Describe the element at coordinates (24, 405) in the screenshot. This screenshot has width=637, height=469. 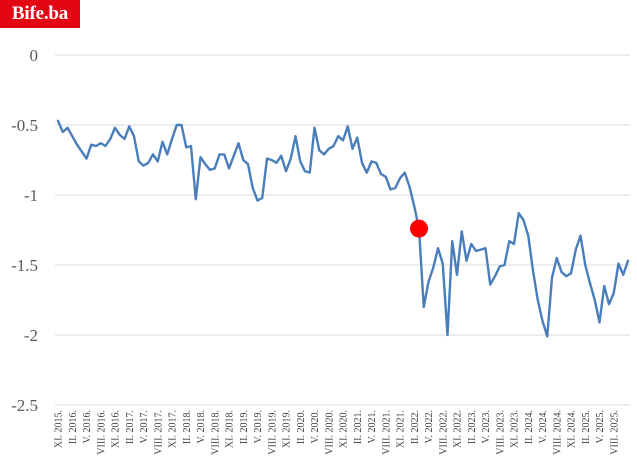
I see `y-tick-label: -2.5` at that location.